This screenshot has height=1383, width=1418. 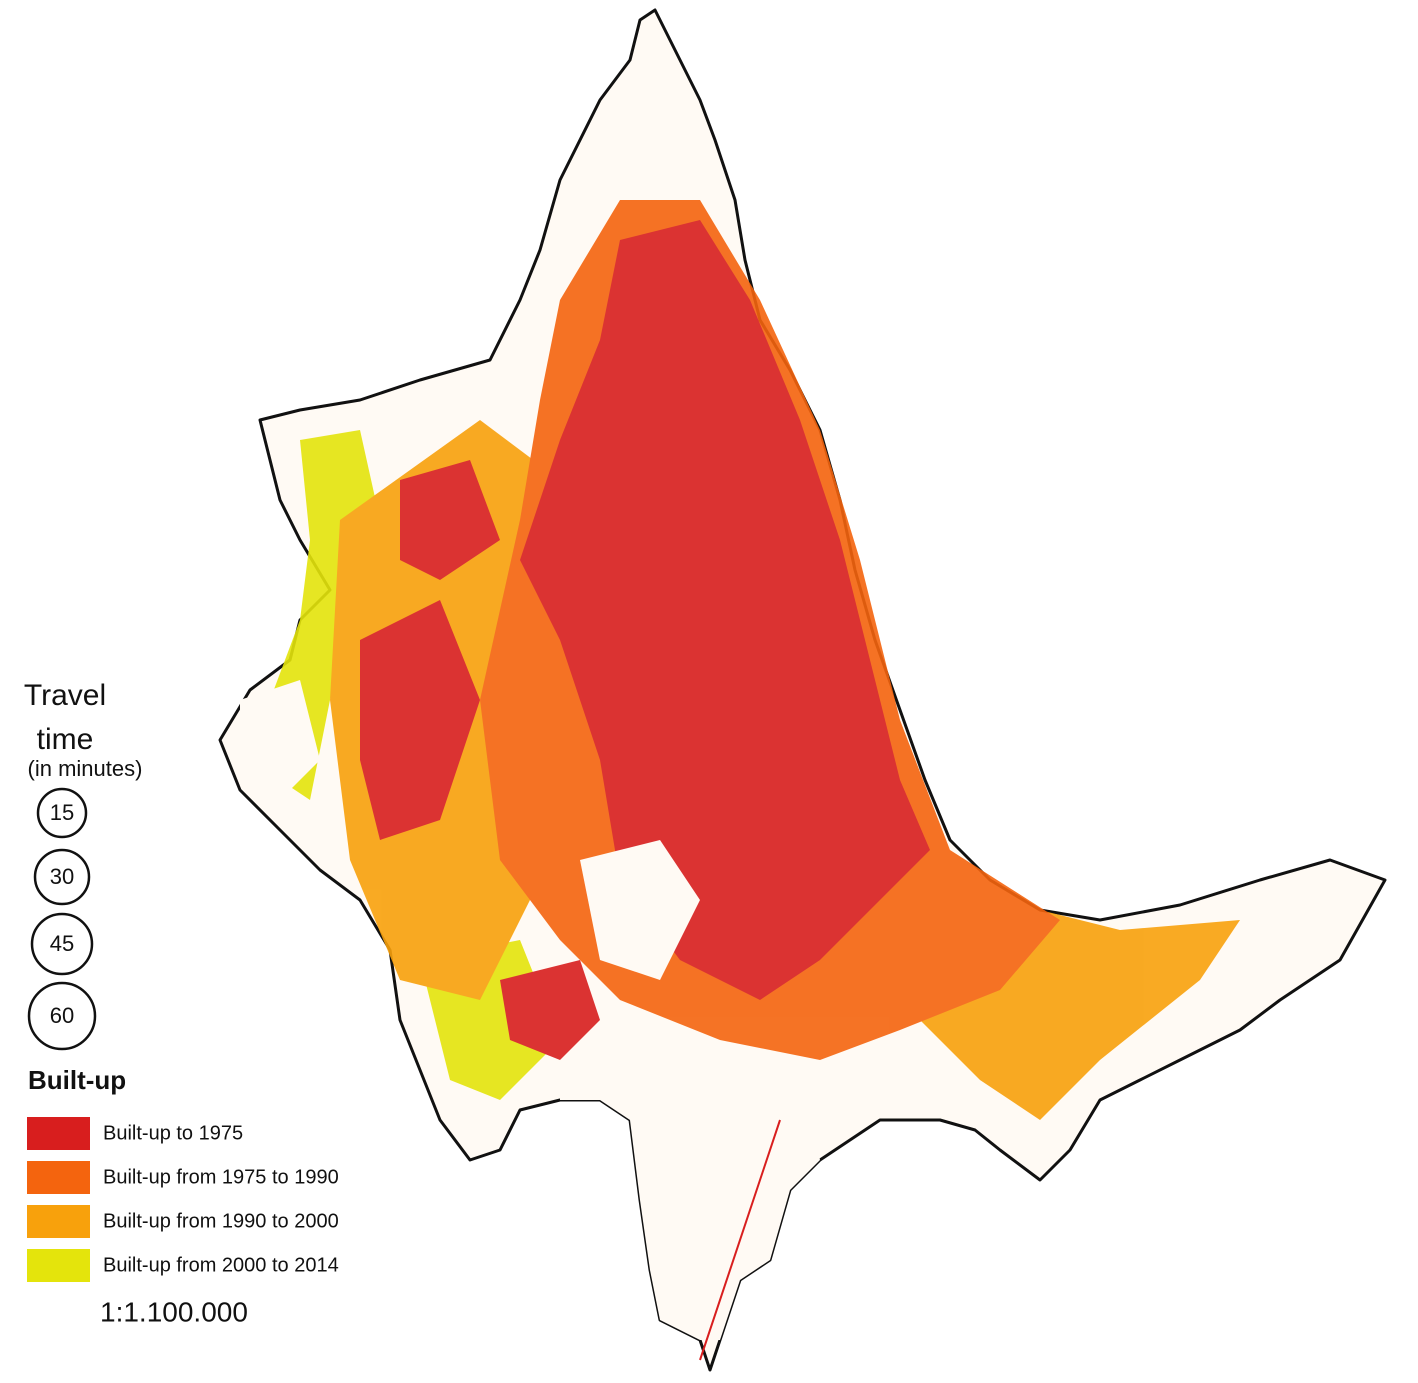 I want to click on legend-label: Built-up from 1975 to 1990, so click(x=221, y=1177).